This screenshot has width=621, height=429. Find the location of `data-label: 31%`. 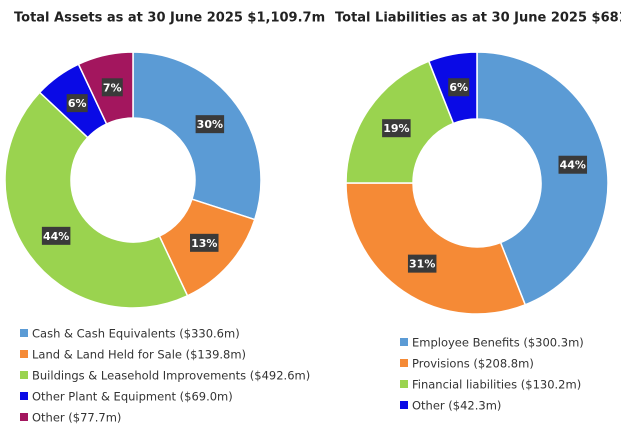

data-label: 31% is located at coordinates (422, 264).